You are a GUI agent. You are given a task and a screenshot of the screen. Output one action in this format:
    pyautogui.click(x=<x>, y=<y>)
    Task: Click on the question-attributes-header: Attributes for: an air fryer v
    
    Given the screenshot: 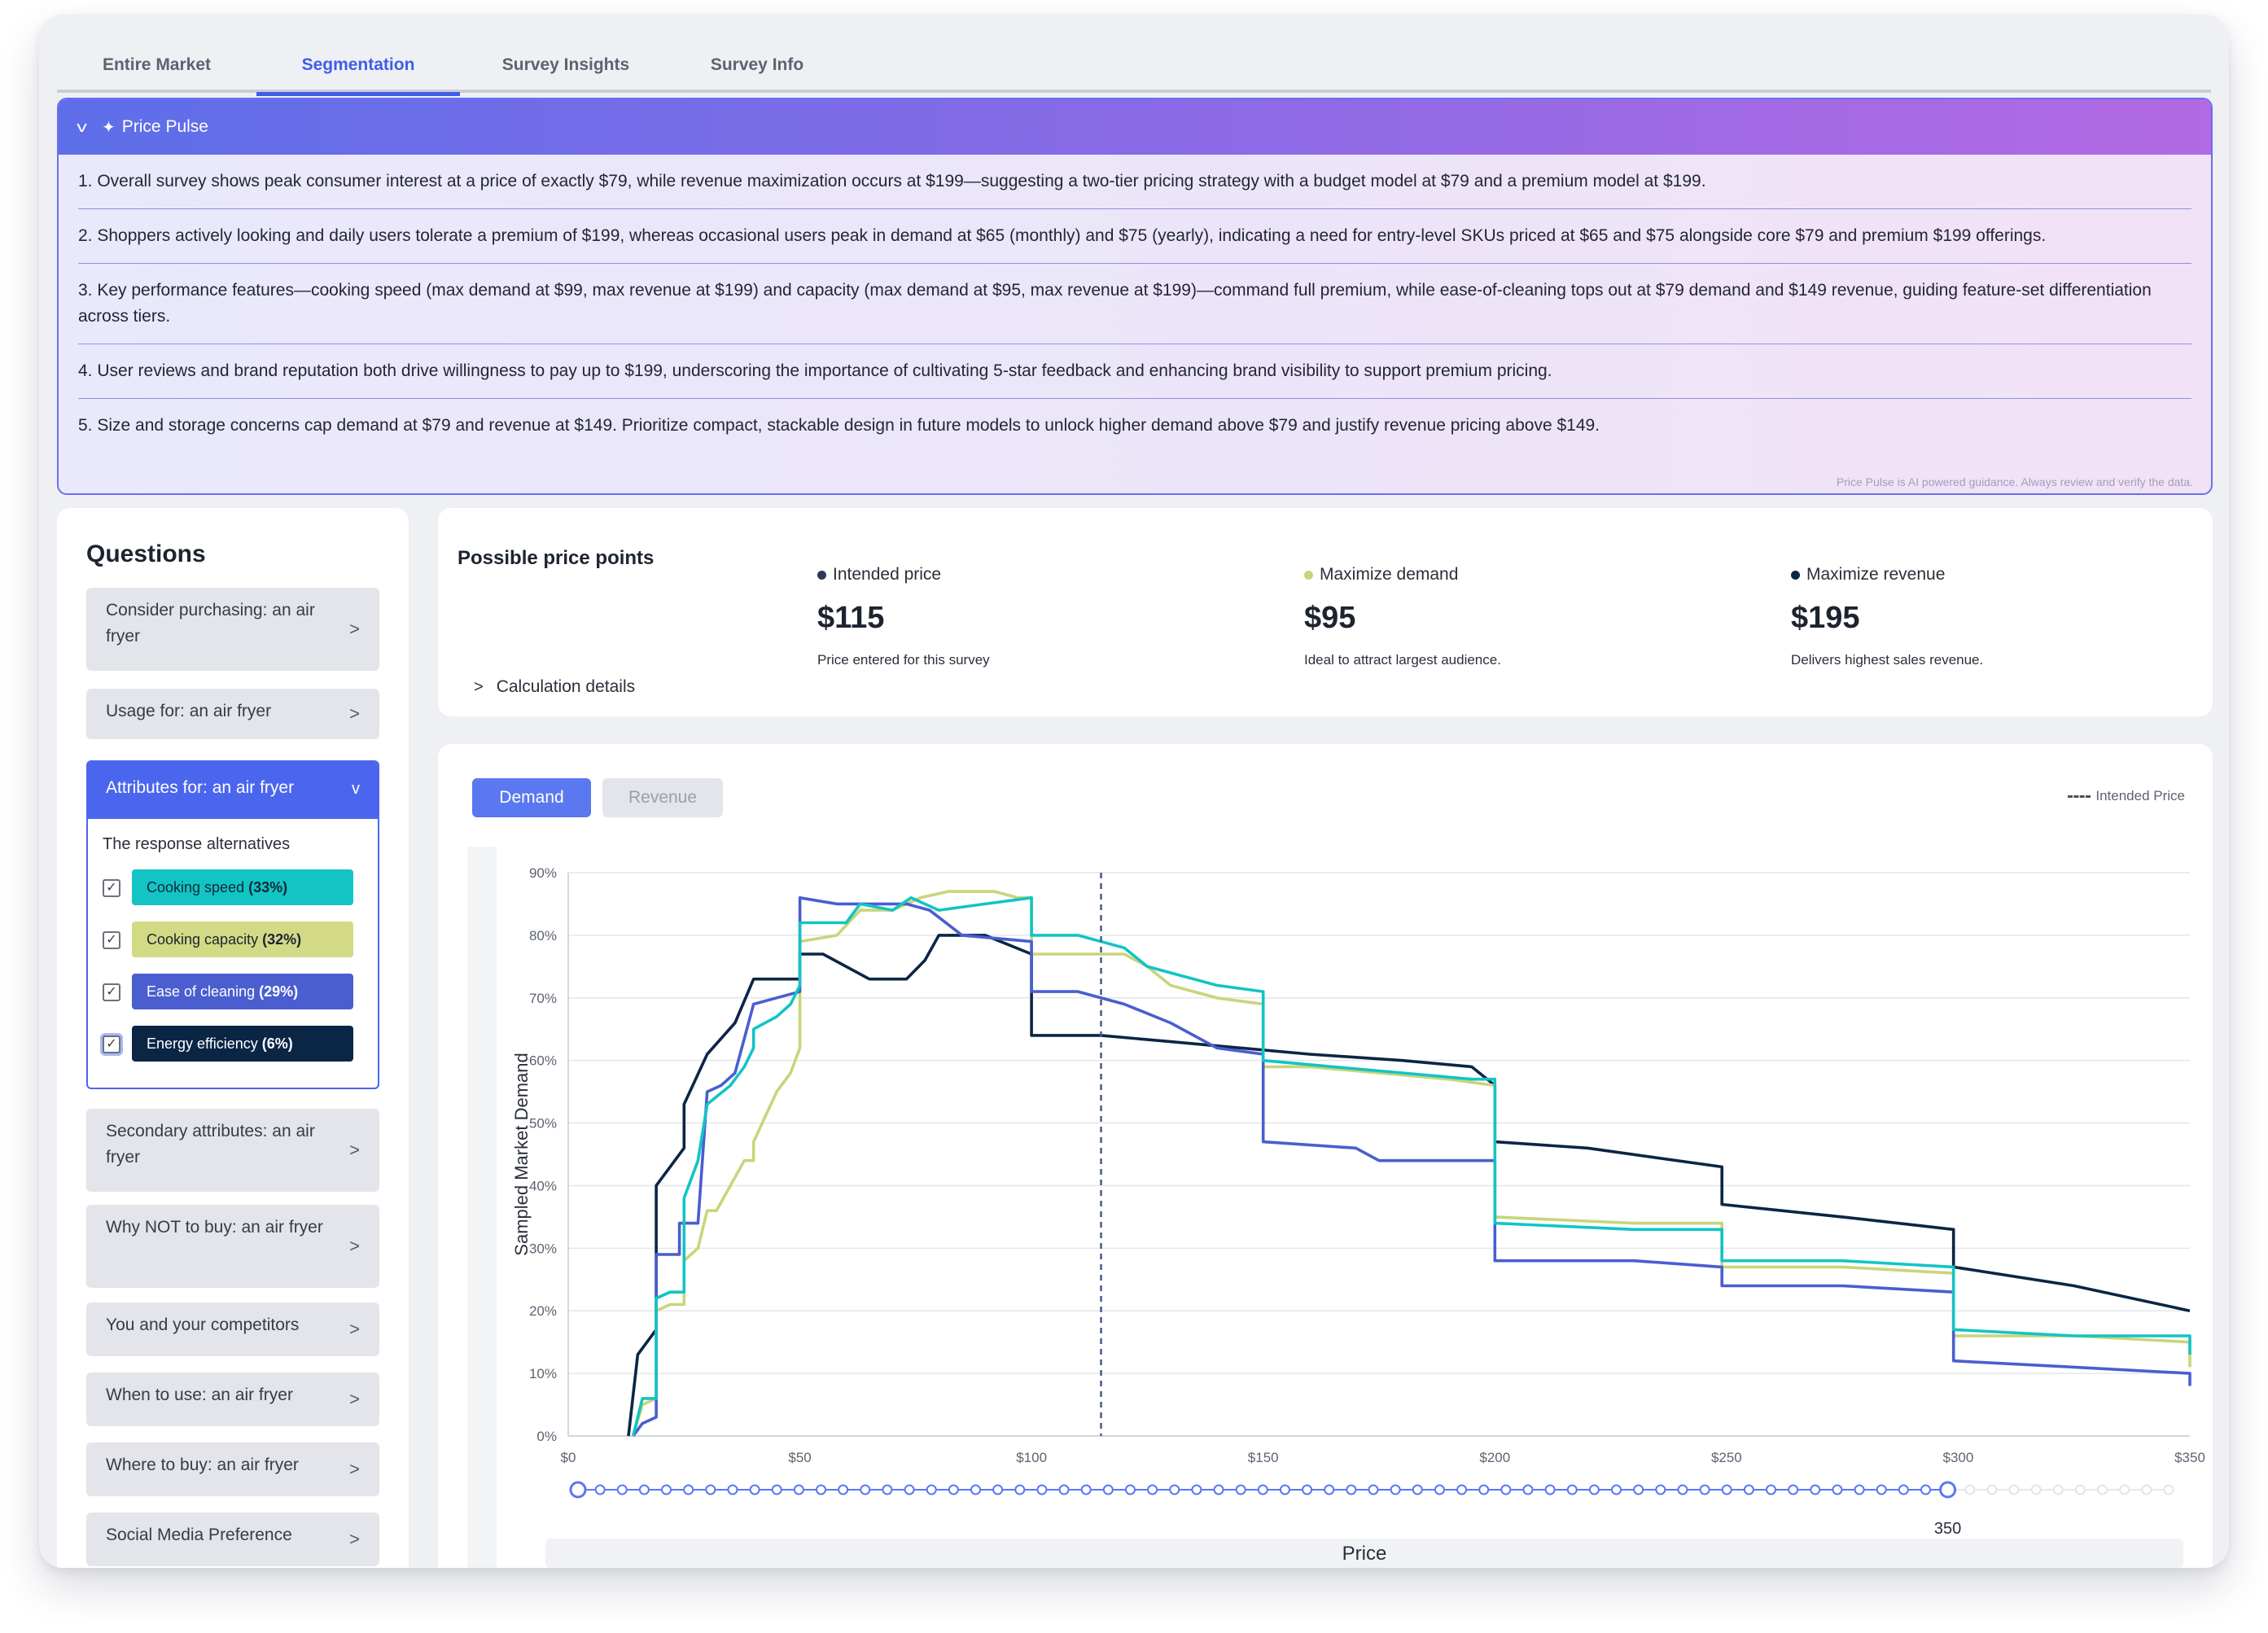 What is the action you would take?
    pyautogui.click(x=233, y=791)
    